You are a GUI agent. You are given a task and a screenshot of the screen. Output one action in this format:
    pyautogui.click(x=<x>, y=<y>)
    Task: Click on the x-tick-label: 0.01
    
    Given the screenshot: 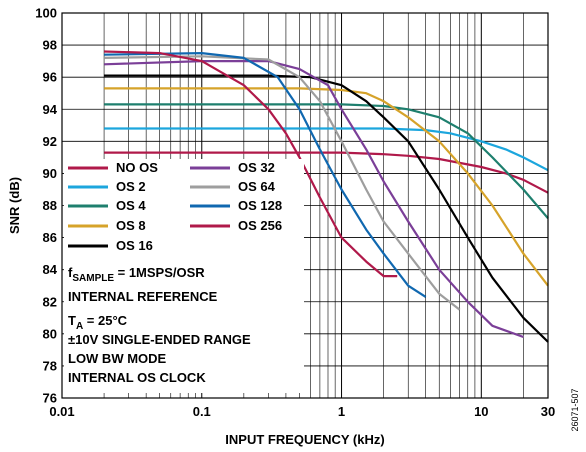 What is the action you would take?
    pyautogui.click(x=61, y=411)
    